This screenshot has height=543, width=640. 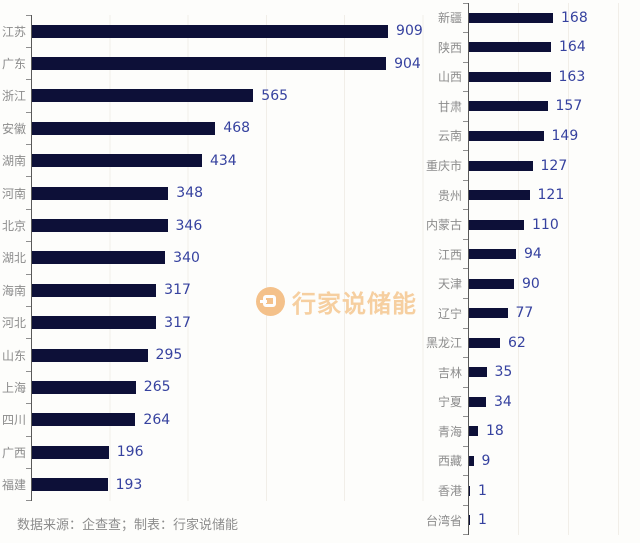 What do you see at coordinates (532, 17) in the screenshot?
I see `bar-row: 新疆 168` at bounding box center [532, 17].